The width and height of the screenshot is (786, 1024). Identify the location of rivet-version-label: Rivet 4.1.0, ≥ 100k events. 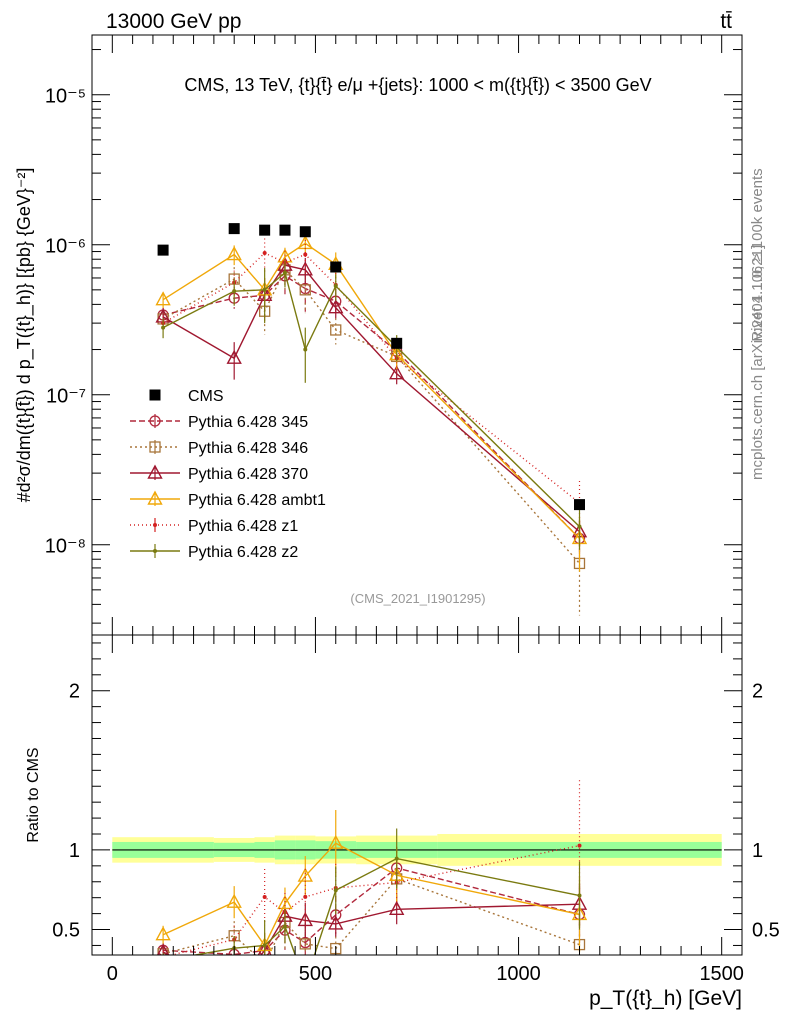
(757, 254).